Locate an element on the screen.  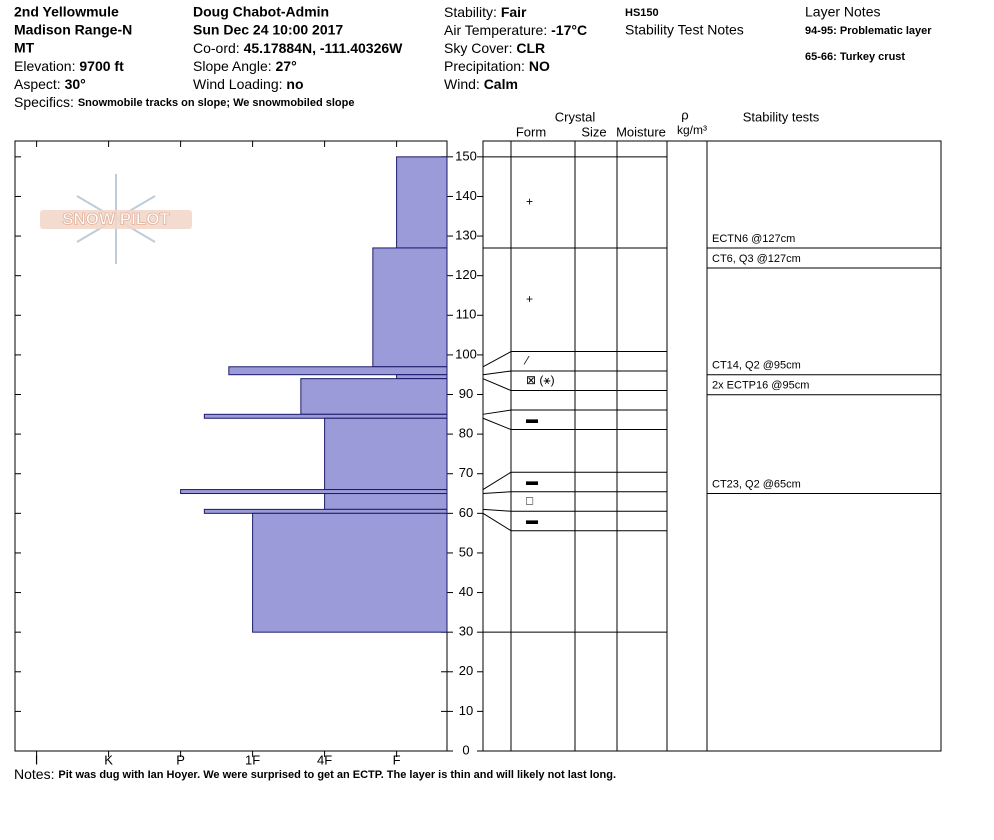
value: 30° is located at coordinates (75, 84).